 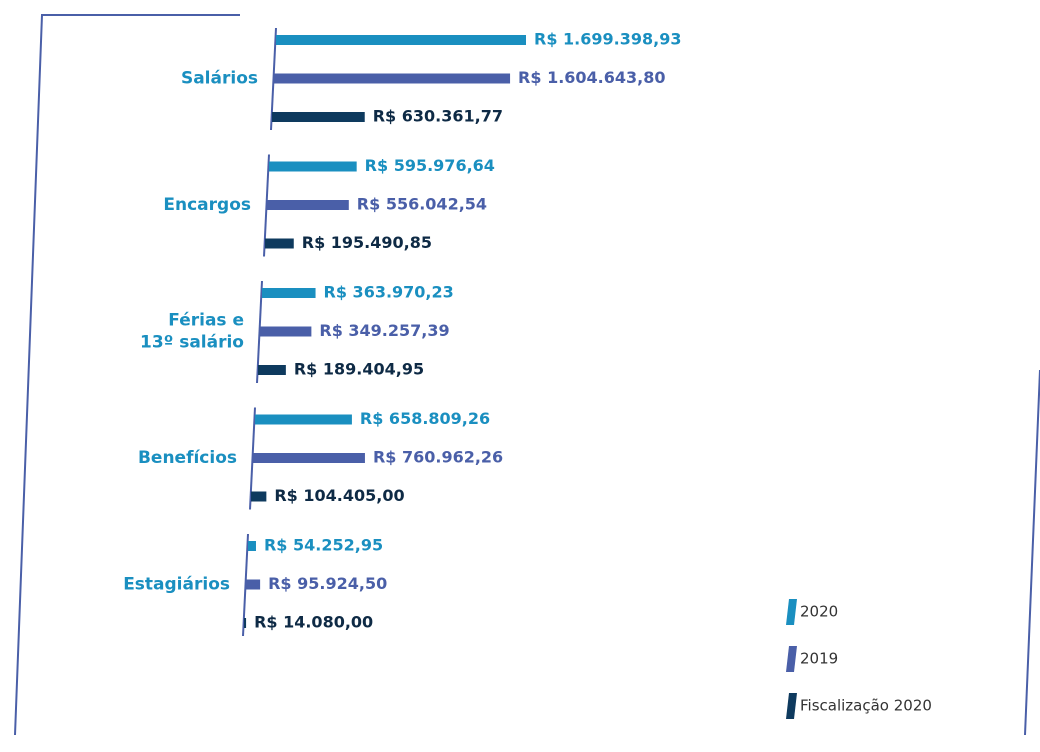 What do you see at coordinates (591, 77) in the screenshot?
I see `value-label: R$ 1.604.643,80` at bounding box center [591, 77].